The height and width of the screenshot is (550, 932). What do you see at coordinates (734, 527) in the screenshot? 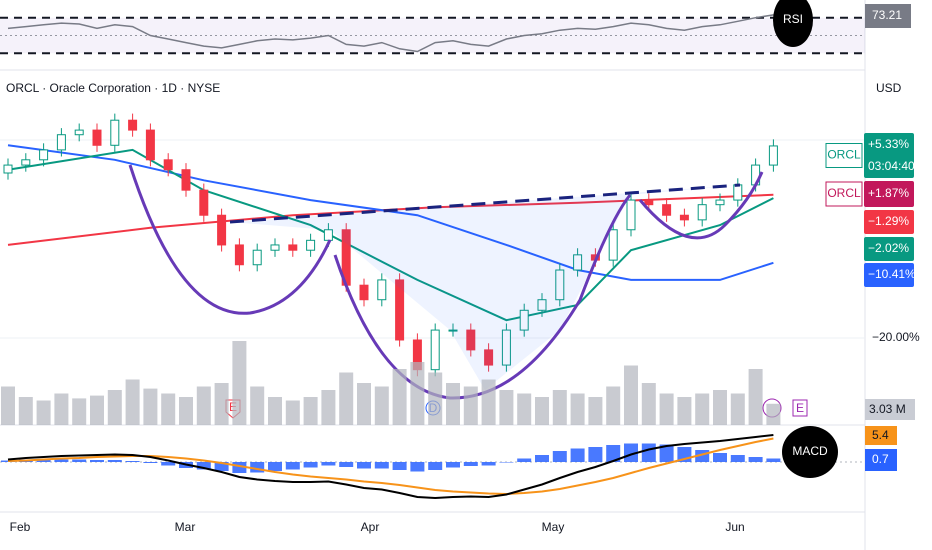
I see `x-tick-label: Jun` at bounding box center [734, 527].